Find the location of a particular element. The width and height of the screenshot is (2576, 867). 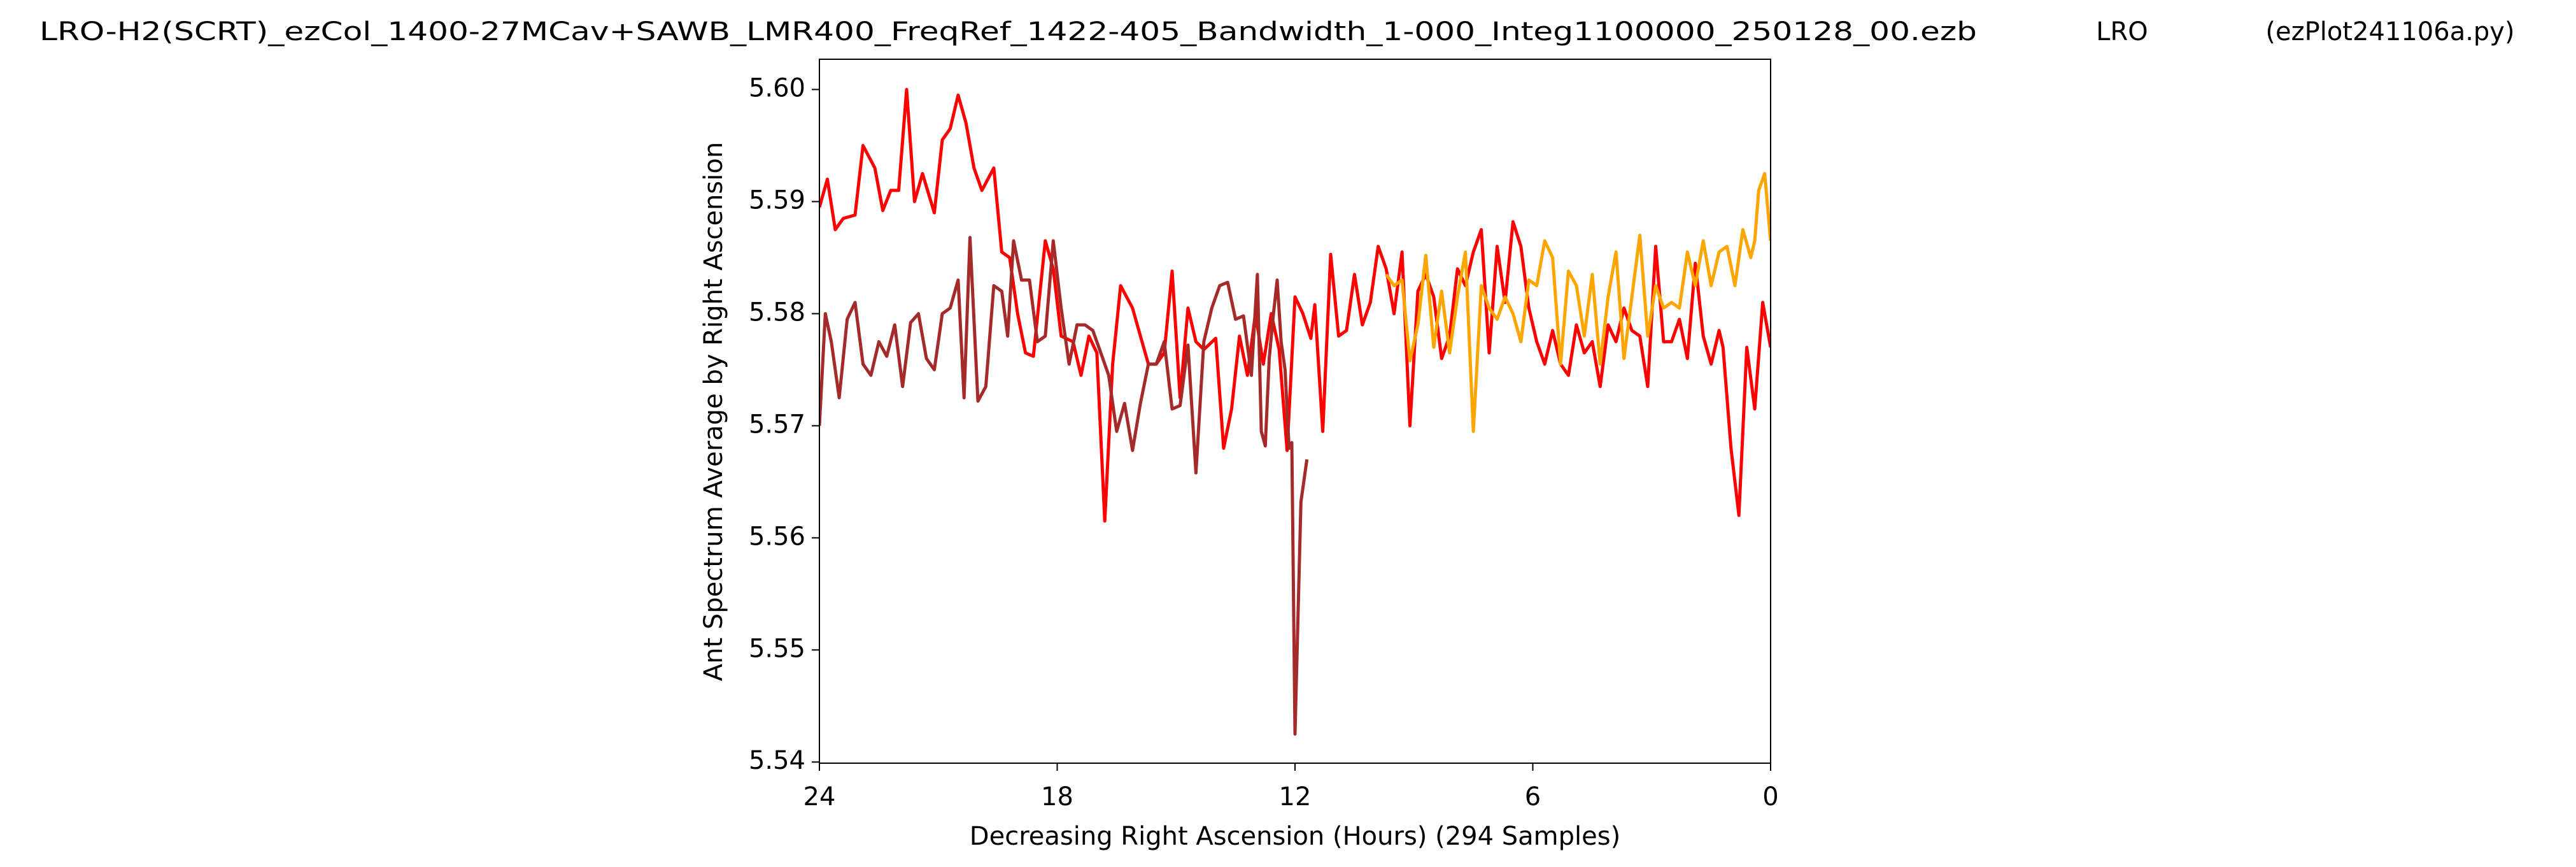

y-tick-label: 5.56 is located at coordinates (777, 536).